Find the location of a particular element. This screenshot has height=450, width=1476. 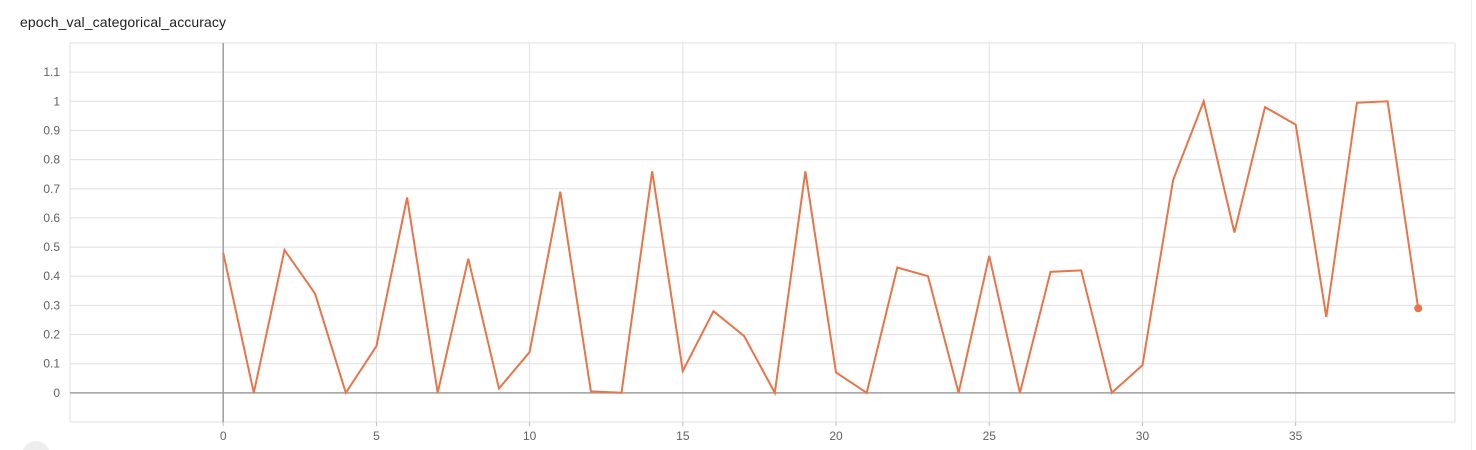

y-tick-label: 0.2 is located at coordinates (51, 335).